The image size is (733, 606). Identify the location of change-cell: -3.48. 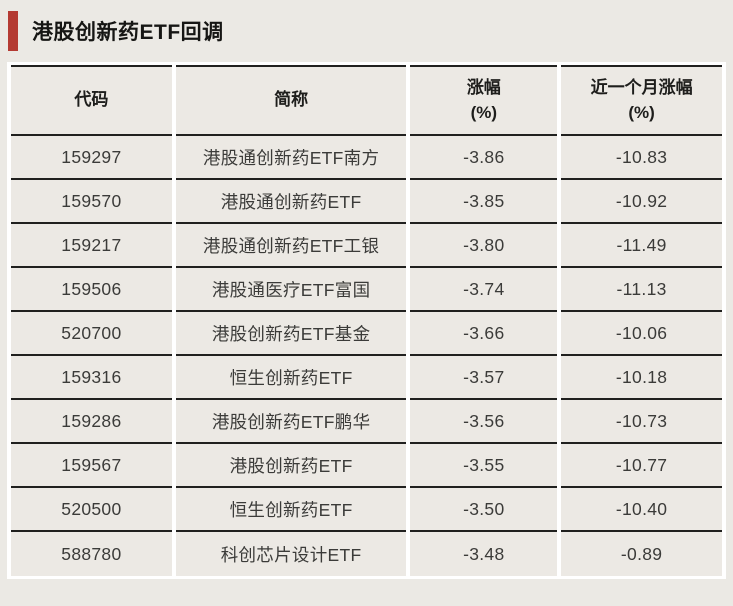
(484, 554).